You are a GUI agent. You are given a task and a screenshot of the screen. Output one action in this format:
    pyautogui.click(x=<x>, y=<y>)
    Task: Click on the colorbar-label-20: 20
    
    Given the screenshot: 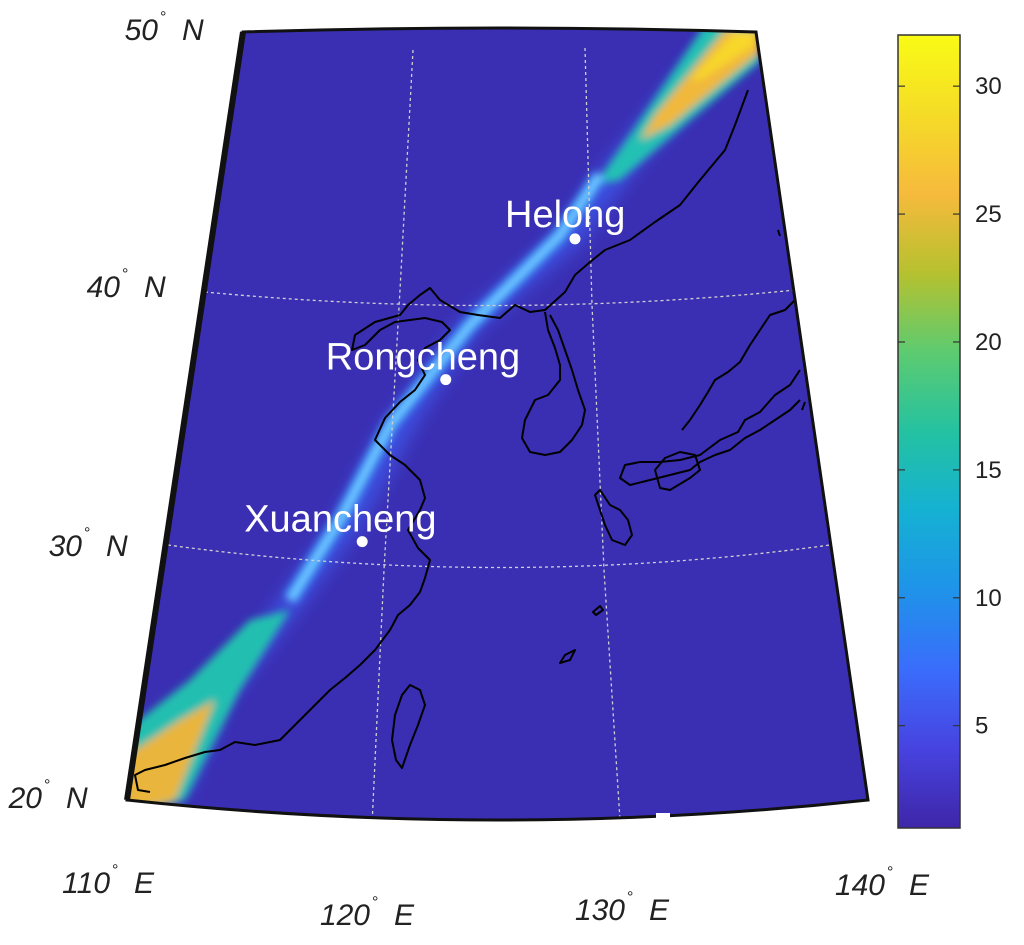 What is the action you would take?
    pyautogui.click(x=988, y=342)
    